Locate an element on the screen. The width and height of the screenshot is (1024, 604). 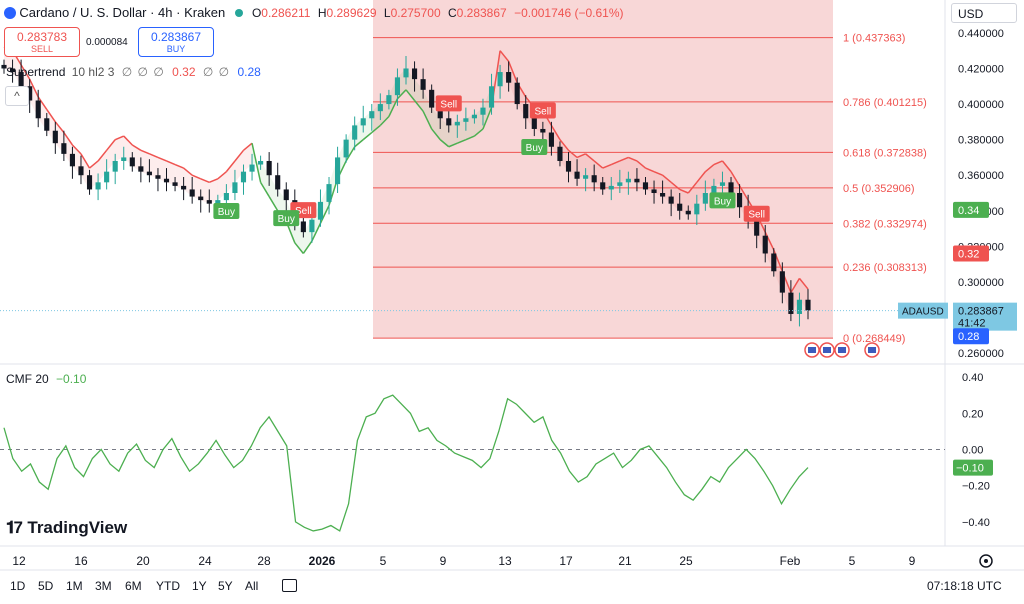
symbol-badge: ADAUSD is located at coordinates (923, 310).